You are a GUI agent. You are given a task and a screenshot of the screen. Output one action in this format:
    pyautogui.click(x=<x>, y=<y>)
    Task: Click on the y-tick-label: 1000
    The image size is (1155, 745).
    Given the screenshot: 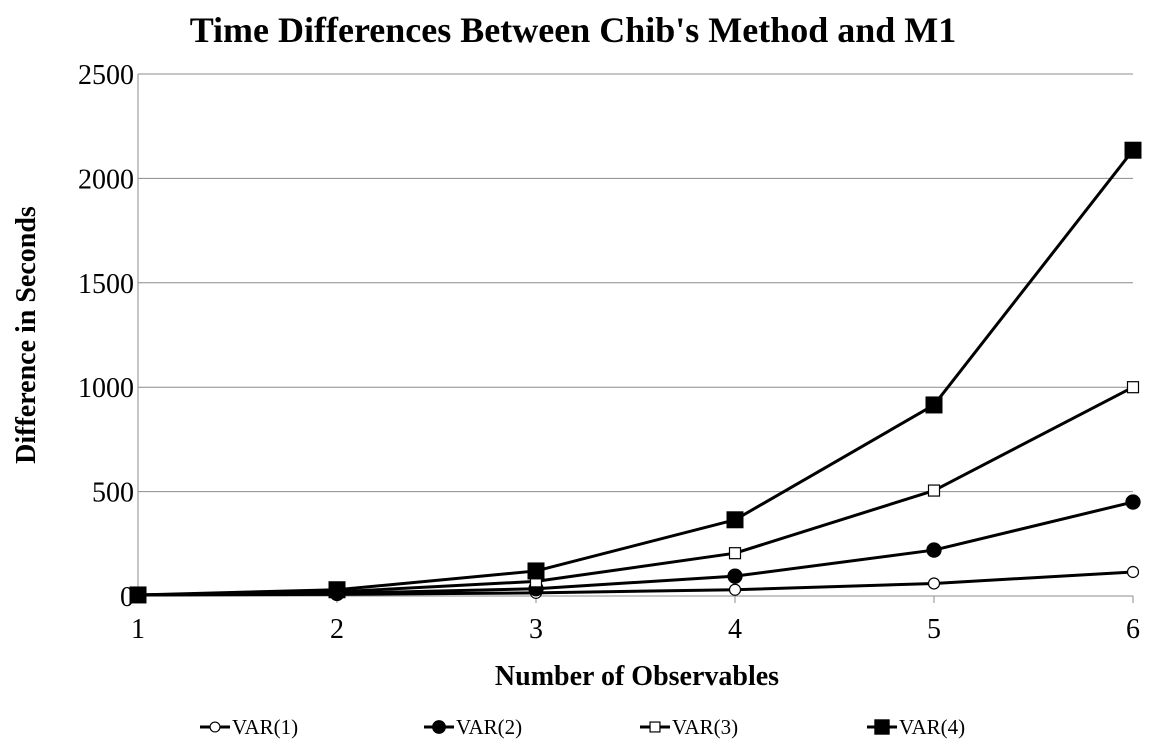 What is the action you would take?
    pyautogui.click(x=106, y=388)
    